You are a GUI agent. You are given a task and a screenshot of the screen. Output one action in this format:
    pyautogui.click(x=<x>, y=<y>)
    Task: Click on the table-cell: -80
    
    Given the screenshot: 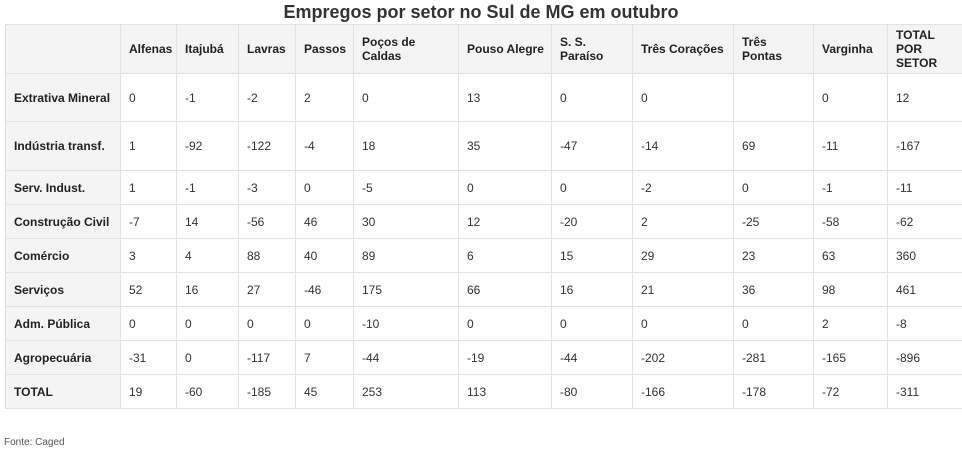 What is the action you would take?
    pyautogui.click(x=592, y=391)
    